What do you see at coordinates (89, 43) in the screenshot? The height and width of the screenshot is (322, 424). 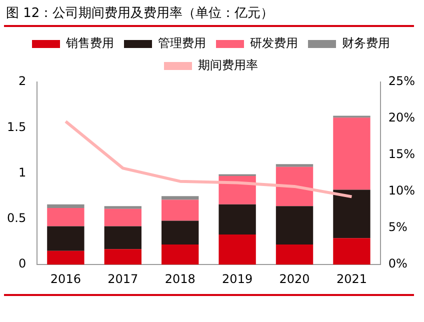 I see `legend-label: 销售费用` at bounding box center [89, 43].